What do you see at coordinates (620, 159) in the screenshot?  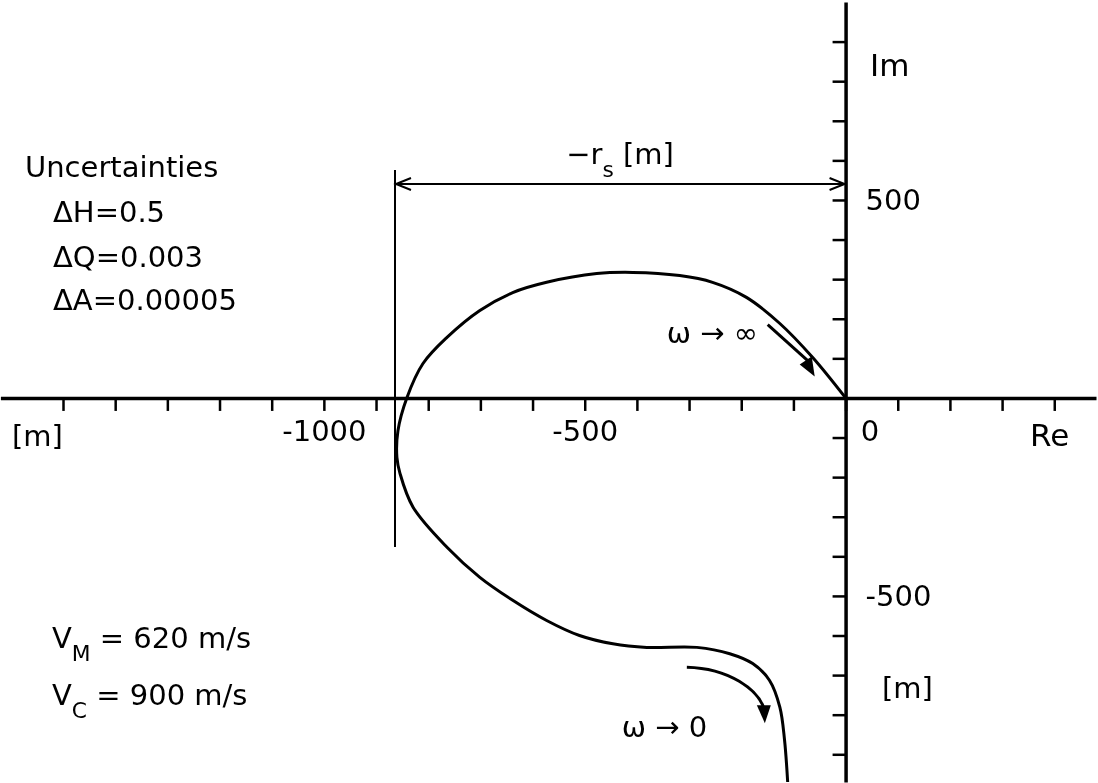 I see `annotation: −r$_{s}$ [m]` at bounding box center [620, 159].